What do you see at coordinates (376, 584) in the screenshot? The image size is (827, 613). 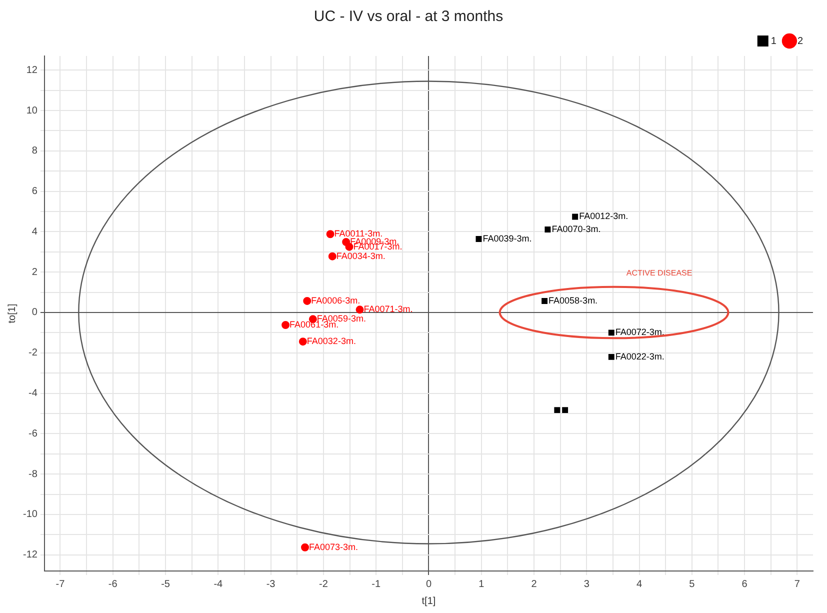 I see `x-tick-label: -1` at bounding box center [376, 584].